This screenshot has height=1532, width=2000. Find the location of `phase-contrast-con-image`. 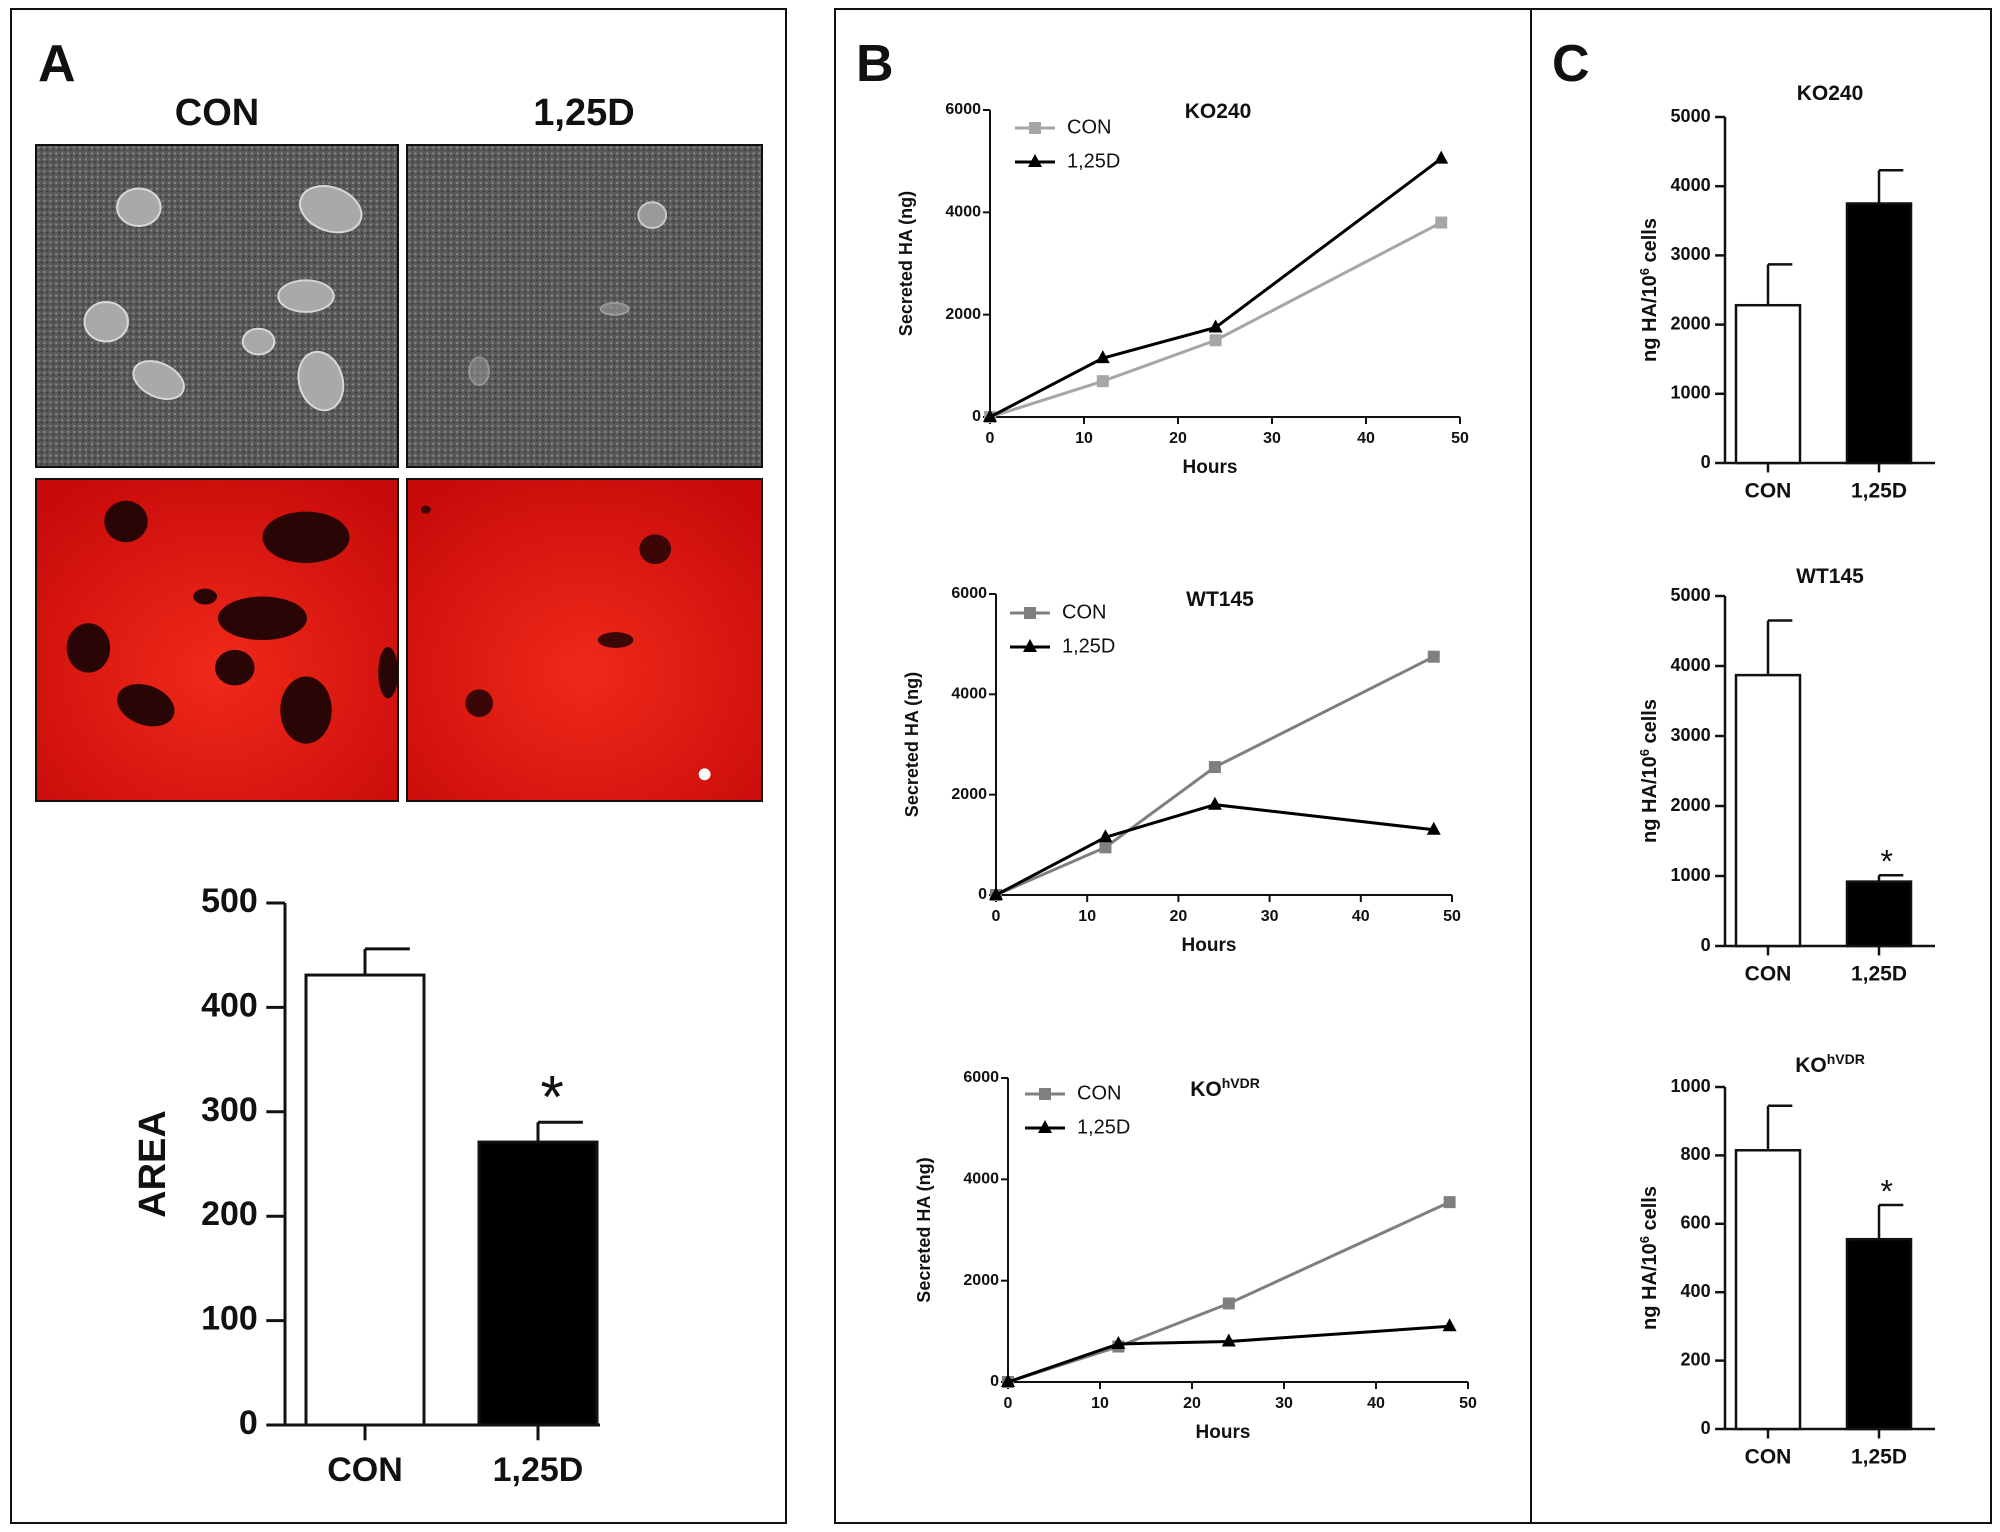

phase-contrast-con-image is located at coordinates (217, 306).